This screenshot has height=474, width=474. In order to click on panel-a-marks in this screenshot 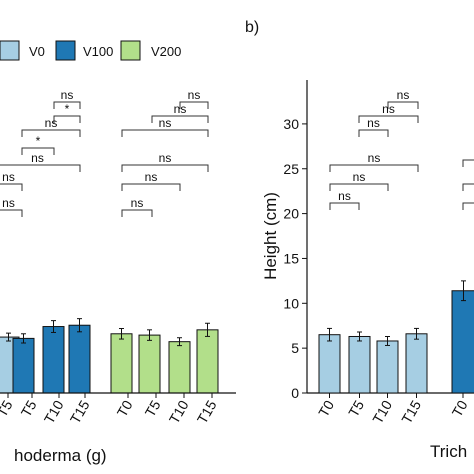, I will do `click(109, 356)`.